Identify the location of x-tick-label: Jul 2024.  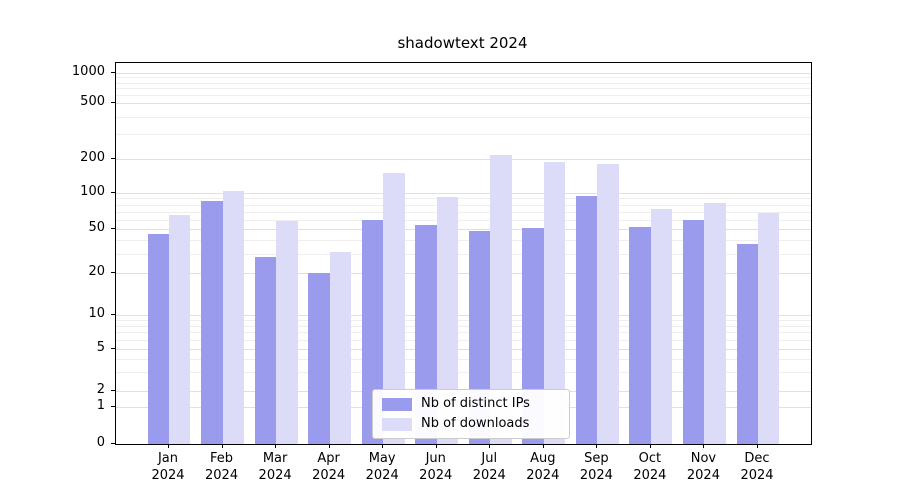
(489, 467).